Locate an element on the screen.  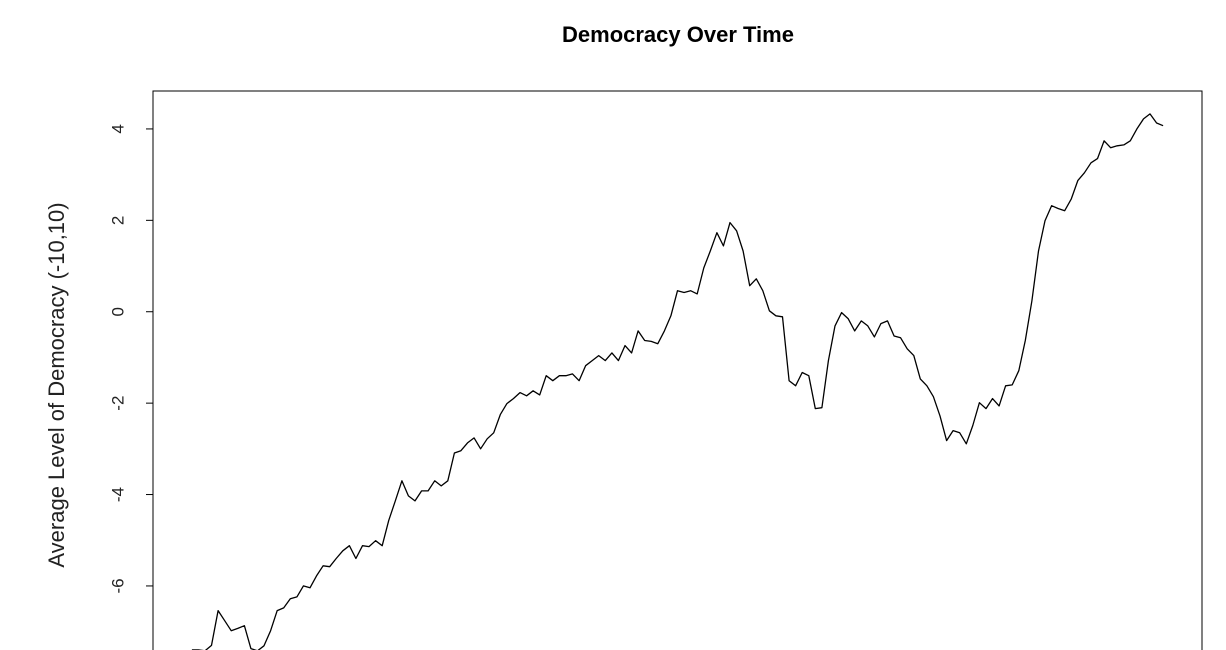
y-tick-label: -2 is located at coordinates (117, 403).